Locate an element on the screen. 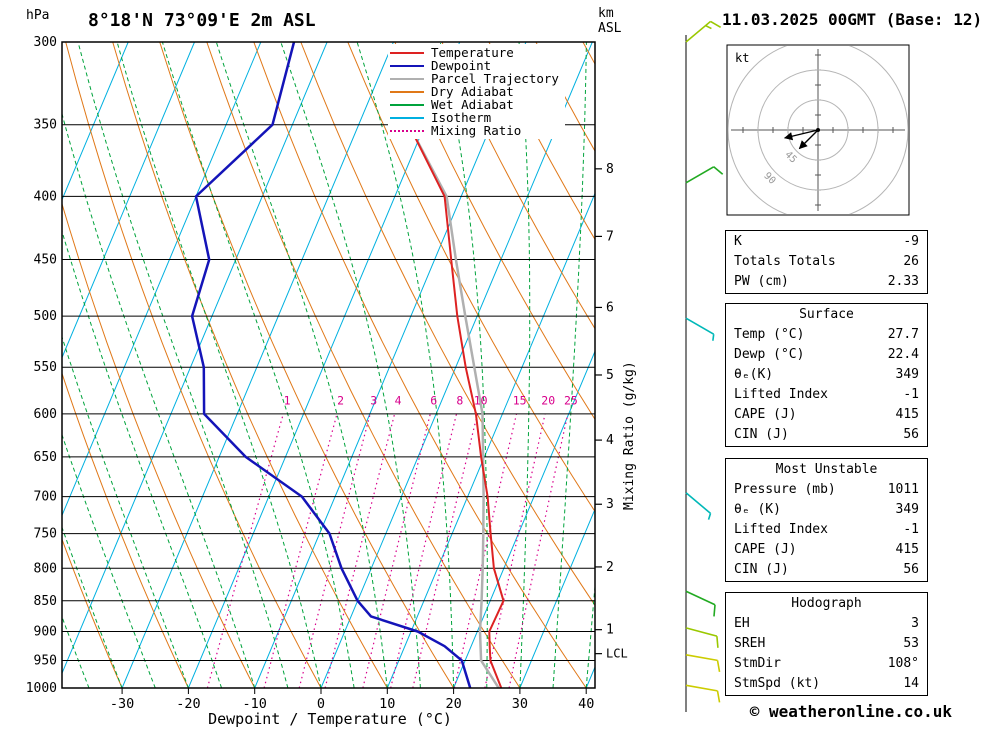 This screenshot has width=1000, height=733. stat-row: θₑ(K) 349 is located at coordinates (826, 375).